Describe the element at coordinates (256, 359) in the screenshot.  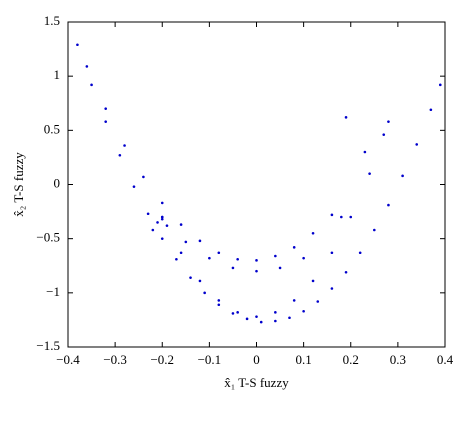
I see `x-tick-label: 0` at that location.